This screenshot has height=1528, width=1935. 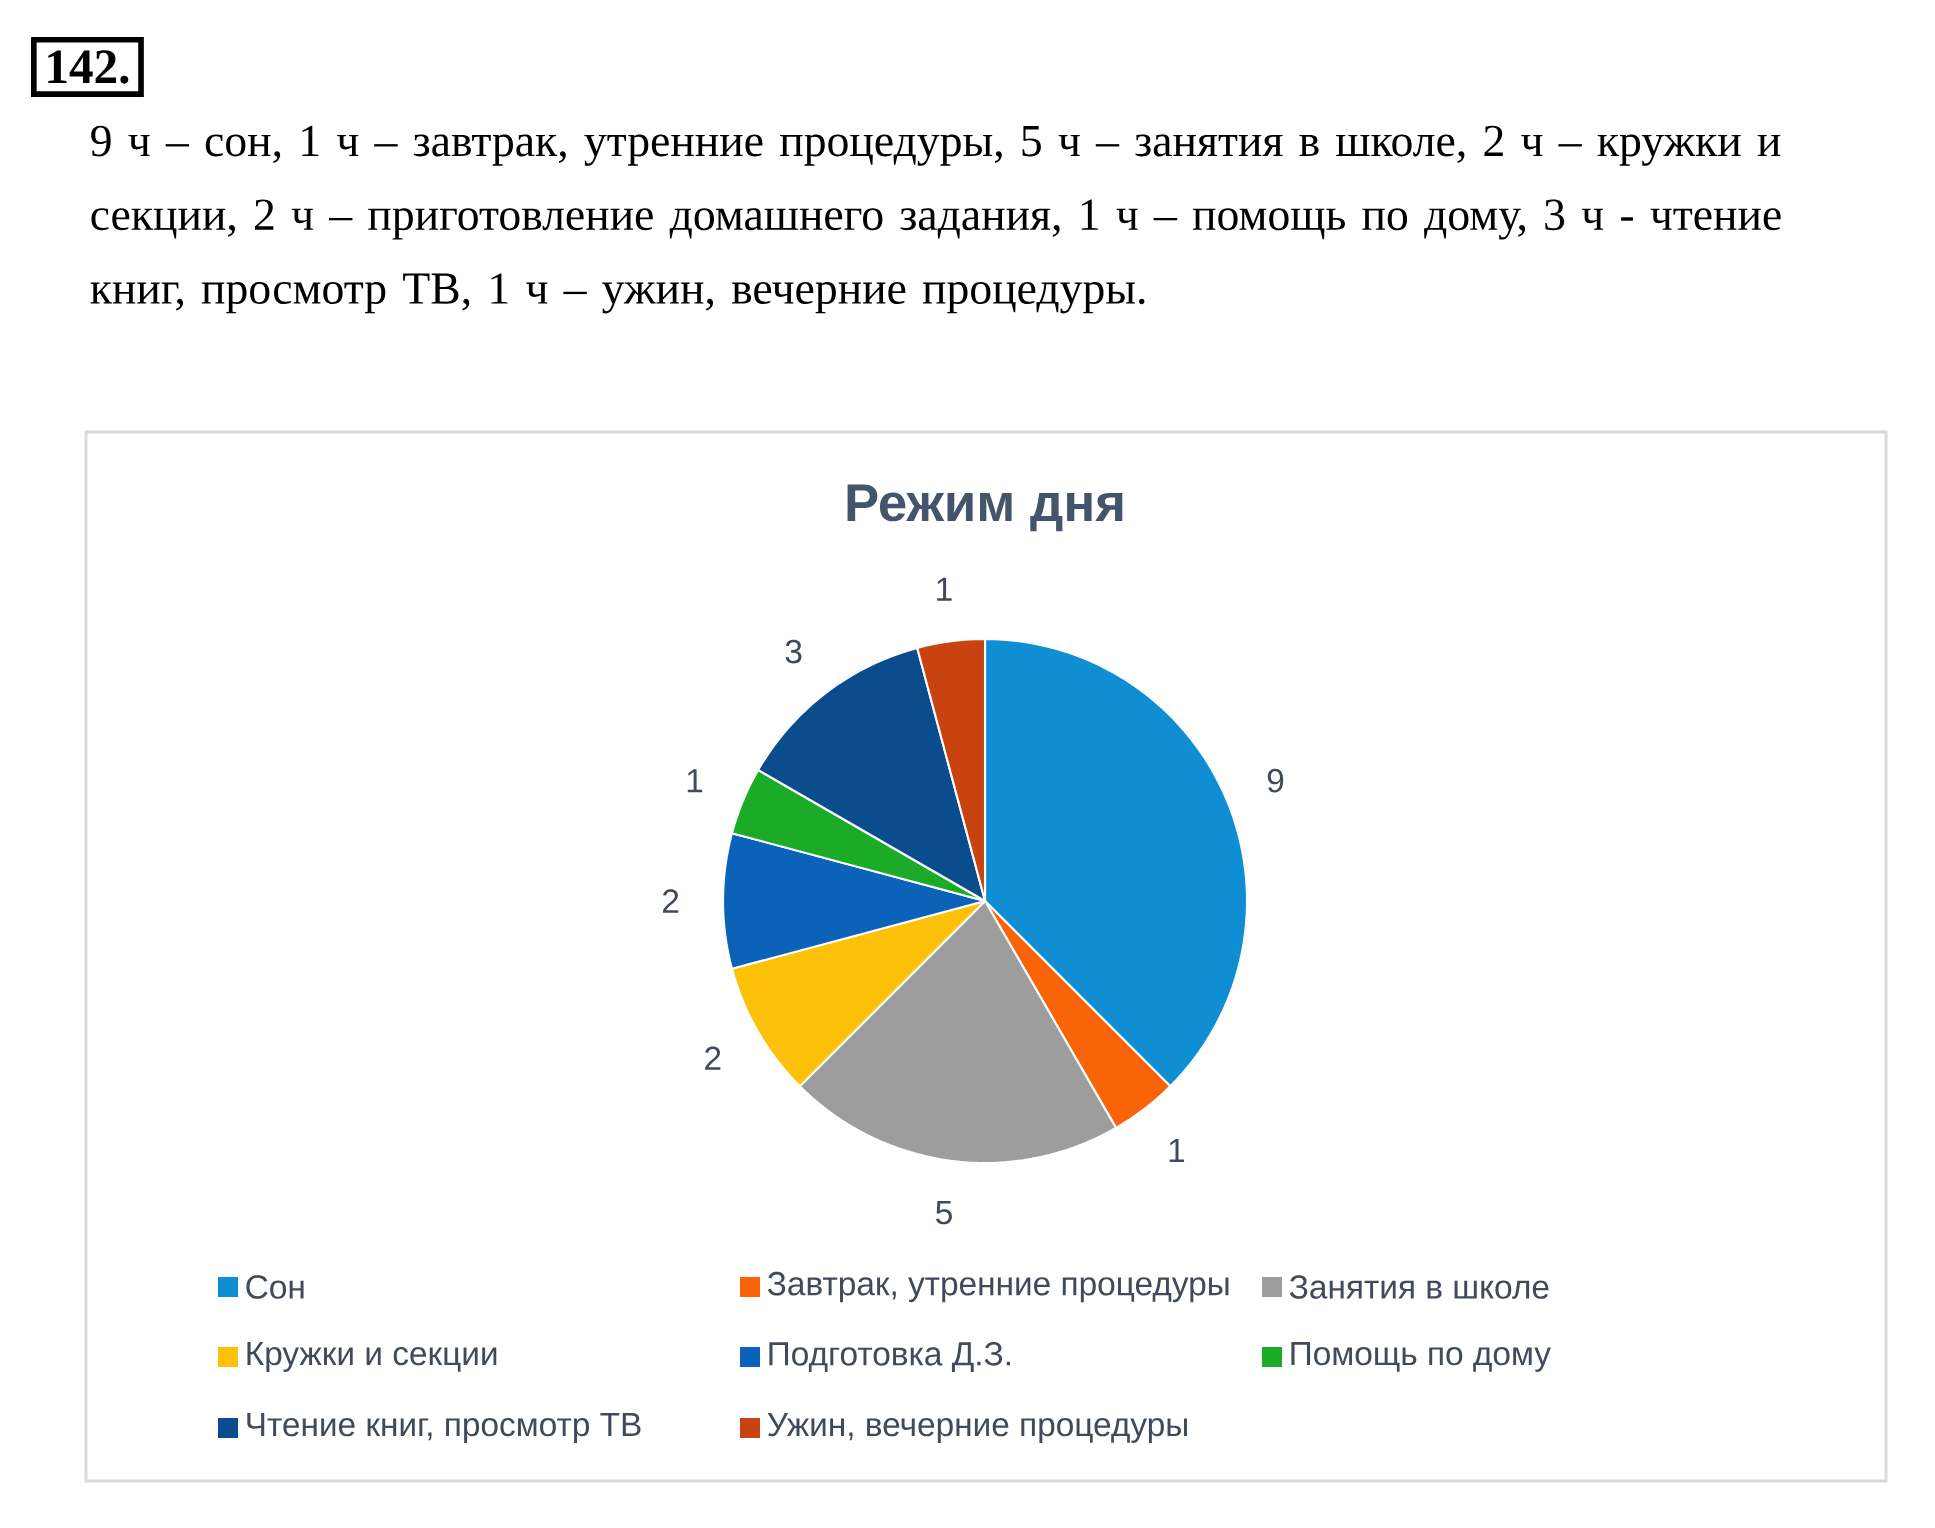 What do you see at coordinates (935, 219) in the screenshot?
I see `text: 9 ч – сон, 1 ч – завтрак, утренние процедуры, 5 ч – занятия в школе, 2 ч – кружки и секции, 2 ч – приготовление домашнего задания, 1 ч – помощь по дому, 3 ч - чтение книг, просмотр ТВ, 1 ч – ужин, вечерние процедуры.` at bounding box center [935, 219].